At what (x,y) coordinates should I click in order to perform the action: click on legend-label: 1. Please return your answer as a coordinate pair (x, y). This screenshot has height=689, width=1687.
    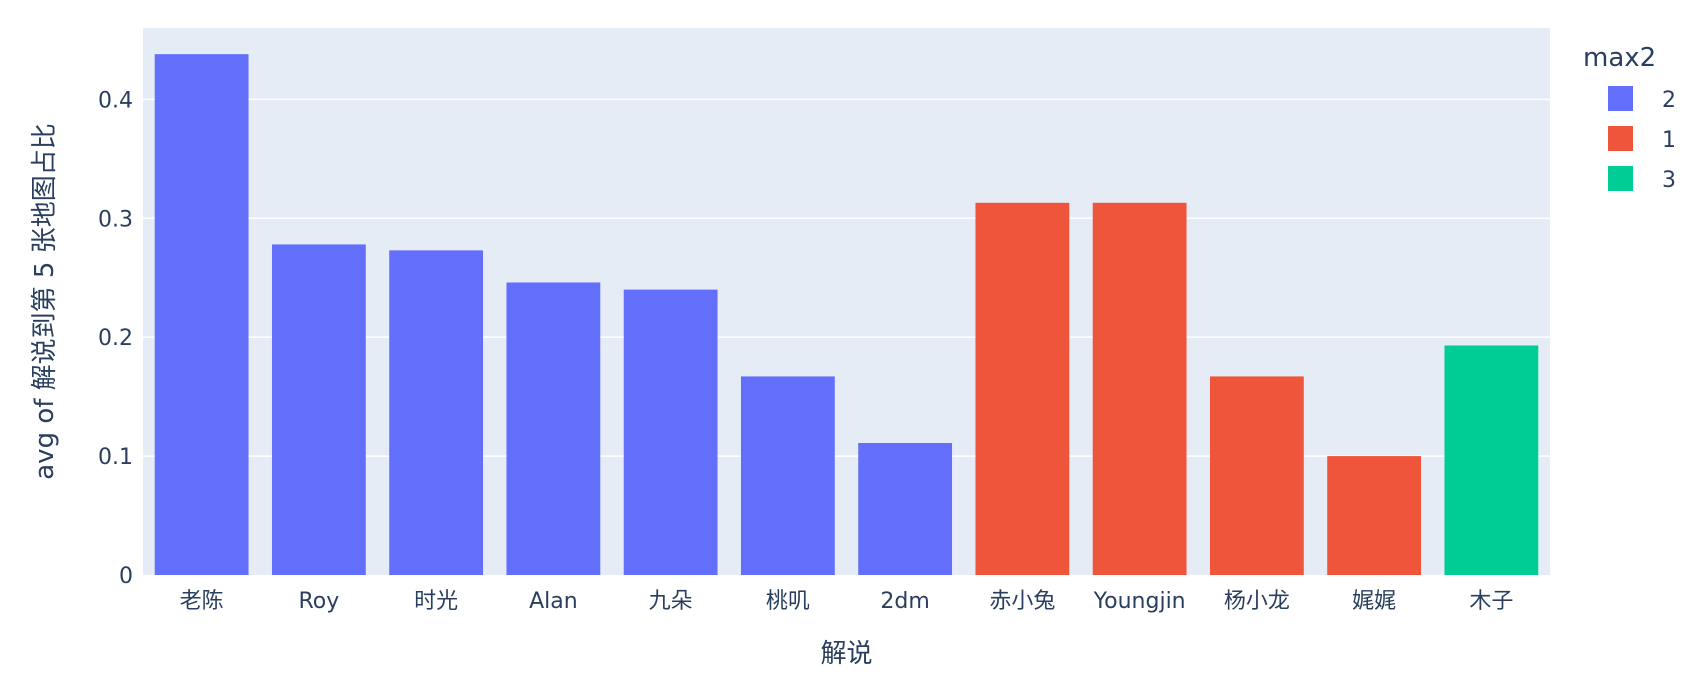
    Looking at the image, I should click on (1669, 140).